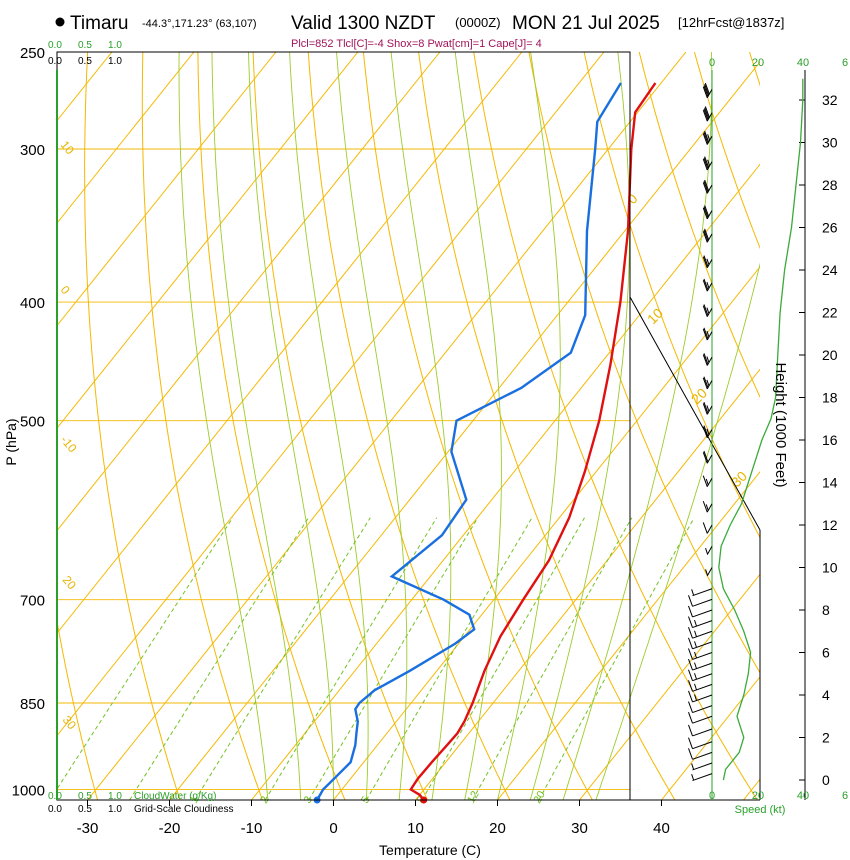  I want to click on height-tick-label: 24, so click(830, 270).